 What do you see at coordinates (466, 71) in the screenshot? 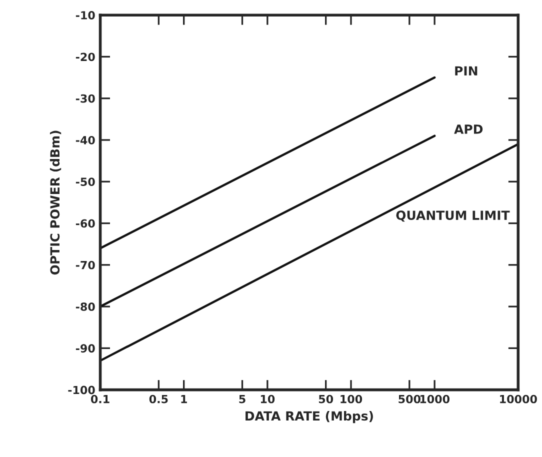
I see `series-label: PIN` at bounding box center [466, 71].